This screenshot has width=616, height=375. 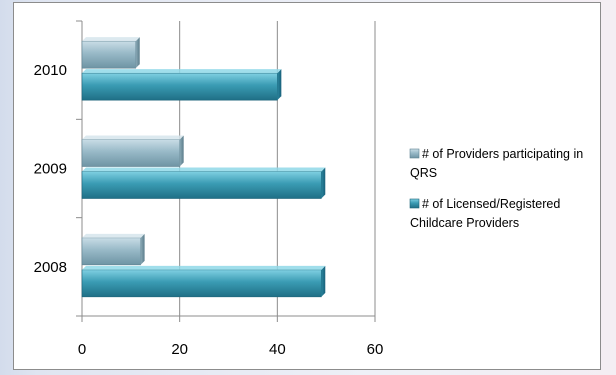 What do you see at coordinates (50, 267) in the screenshot?
I see `y-tick-label-2008: 2008` at bounding box center [50, 267].